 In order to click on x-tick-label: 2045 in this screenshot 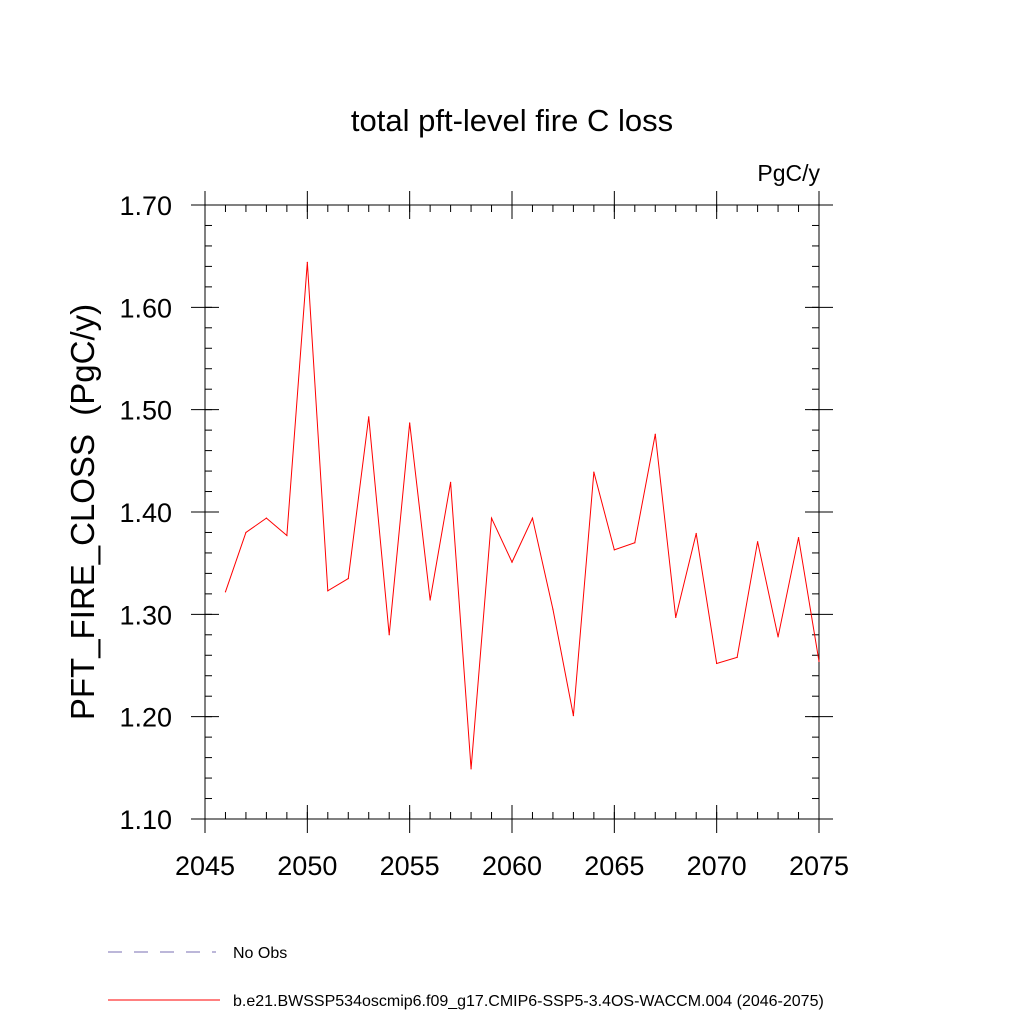, I will do `click(205, 866)`.